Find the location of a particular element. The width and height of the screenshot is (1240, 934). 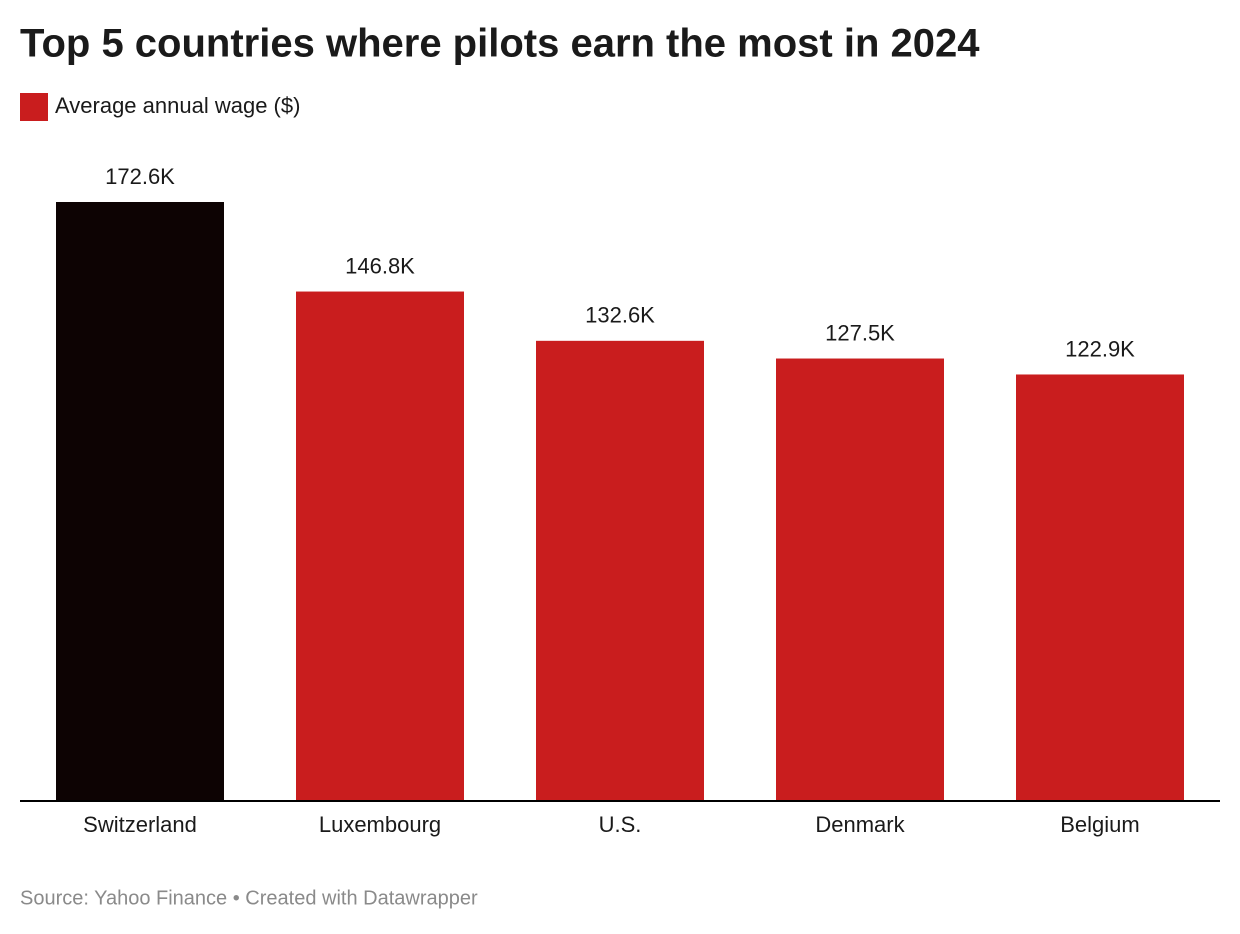

value-label: 127.5K is located at coordinates (860, 332).